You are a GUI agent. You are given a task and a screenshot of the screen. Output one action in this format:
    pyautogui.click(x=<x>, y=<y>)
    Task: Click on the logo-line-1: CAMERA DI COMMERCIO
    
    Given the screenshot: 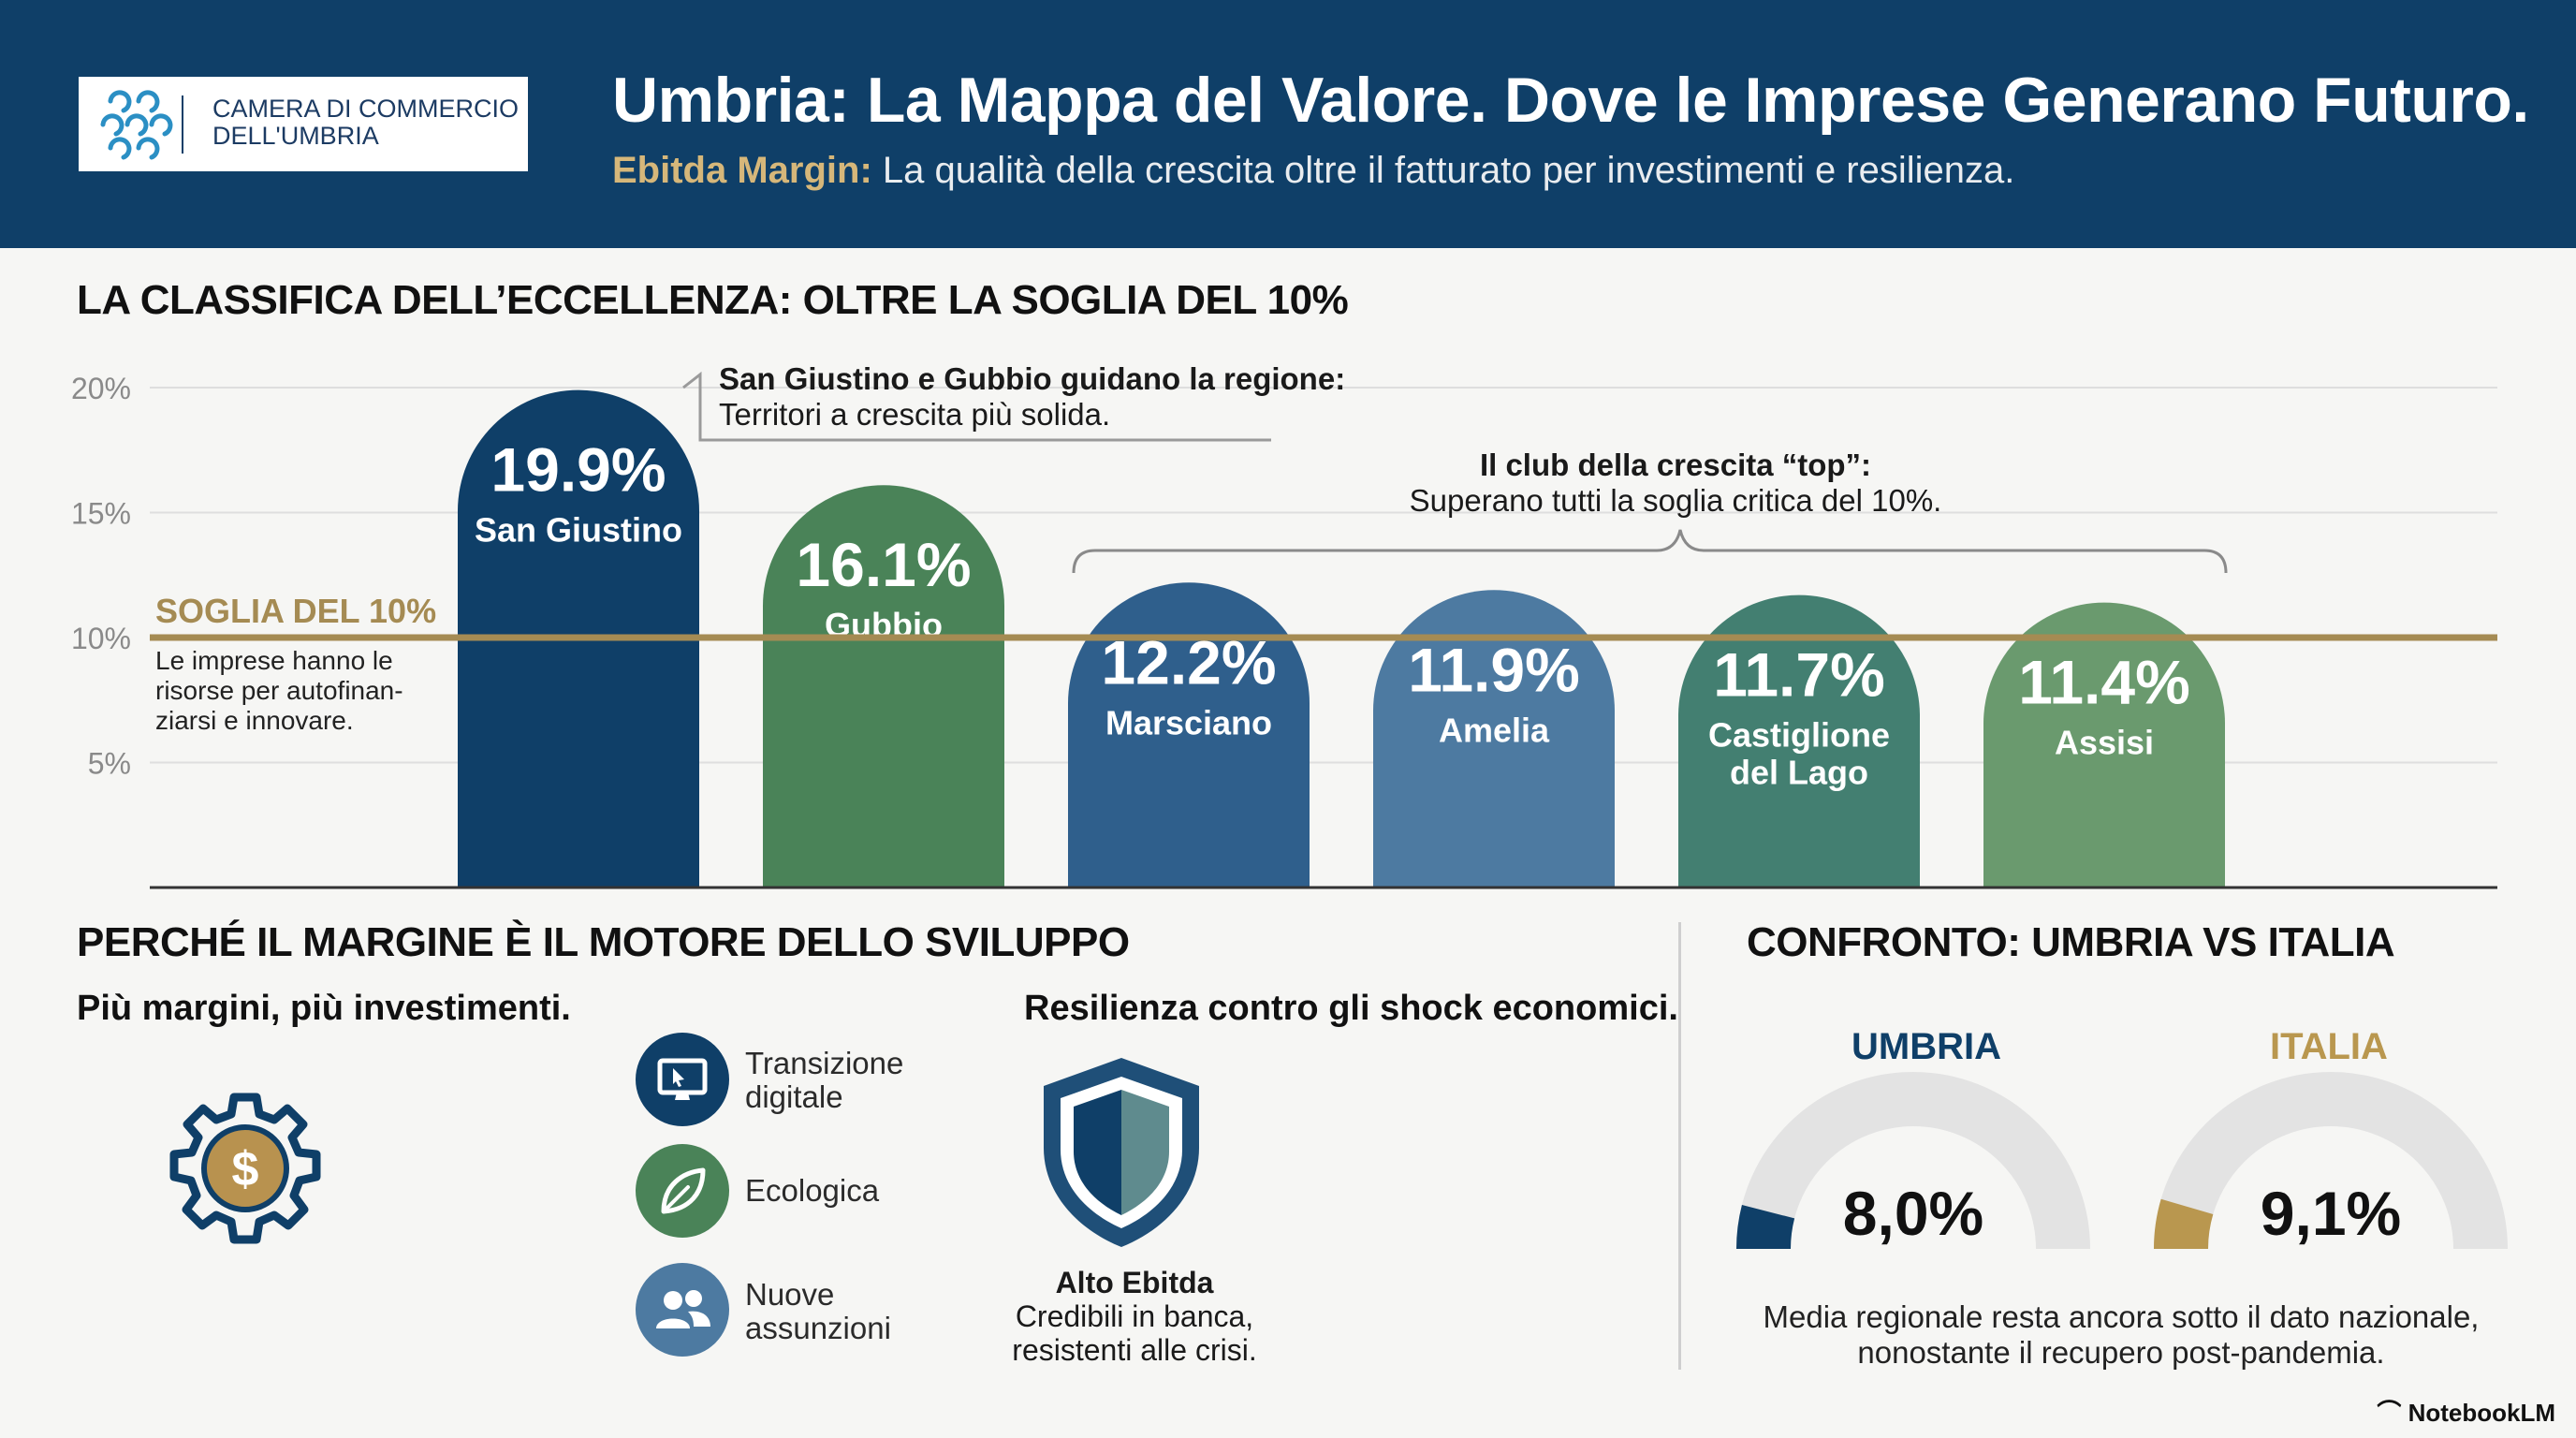 What is the action you would take?
    pyautogui.click(x=366, y=109)
    